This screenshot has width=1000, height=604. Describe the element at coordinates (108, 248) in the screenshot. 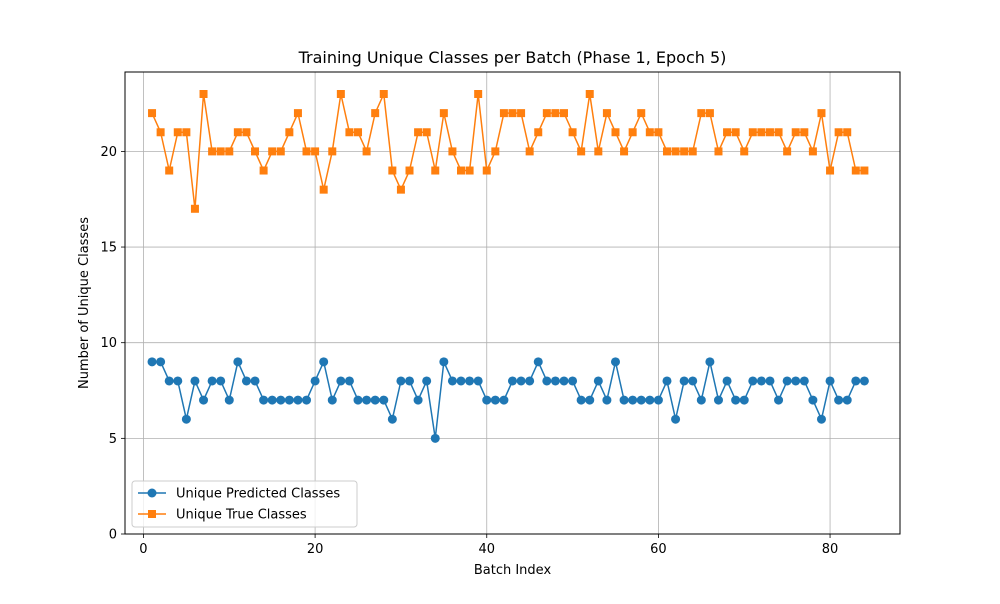

I see `y-tick-label: 15` at that location.